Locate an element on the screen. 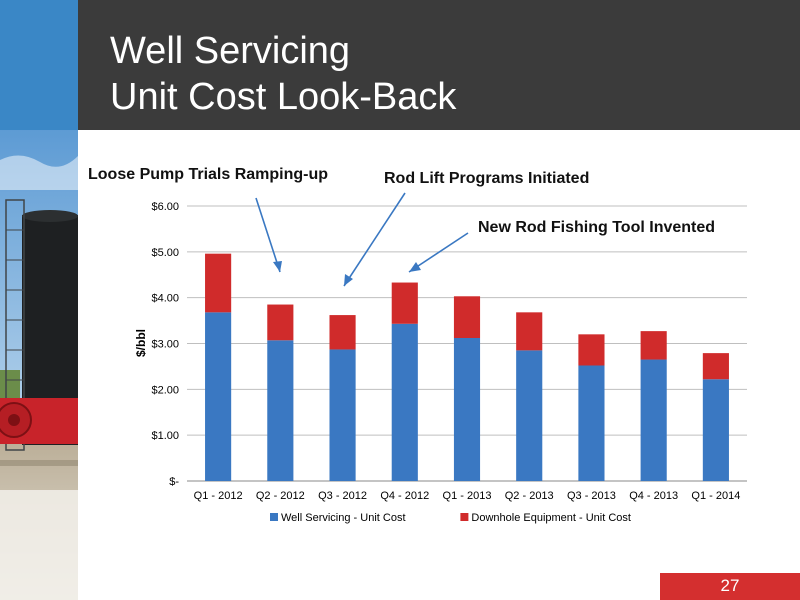 This screenshot has width=800, height=600. page-number: 27 is located at coordinates (730, 585).